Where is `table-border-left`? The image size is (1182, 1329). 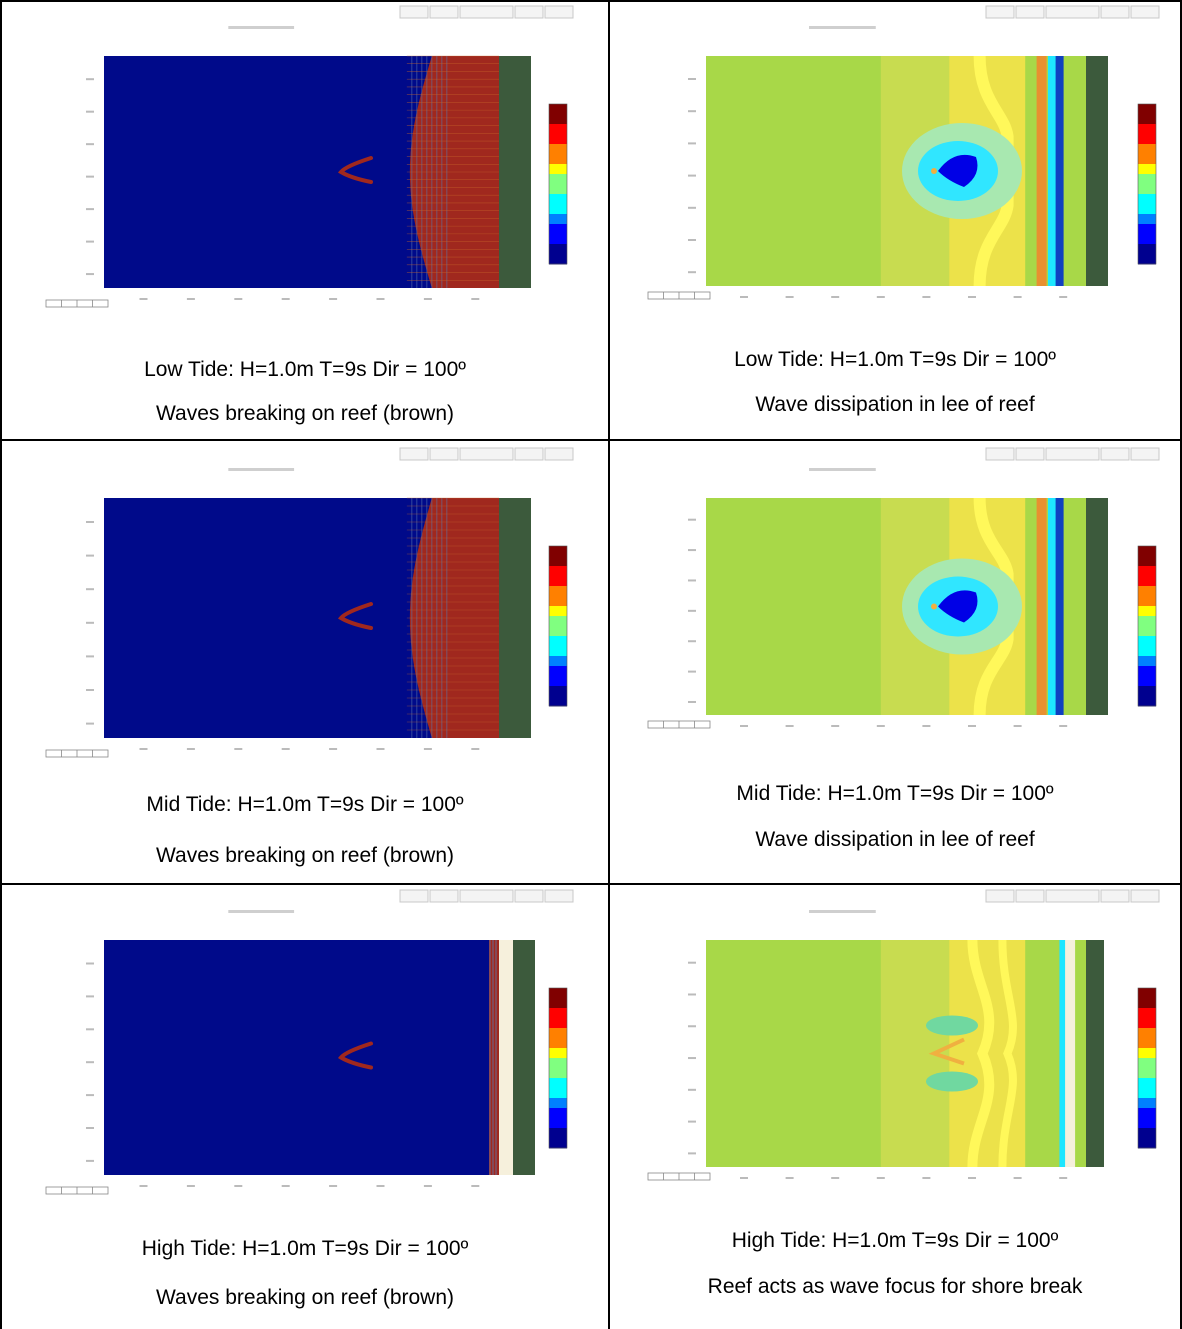
table-border-left is located at coordinates (1, 664).